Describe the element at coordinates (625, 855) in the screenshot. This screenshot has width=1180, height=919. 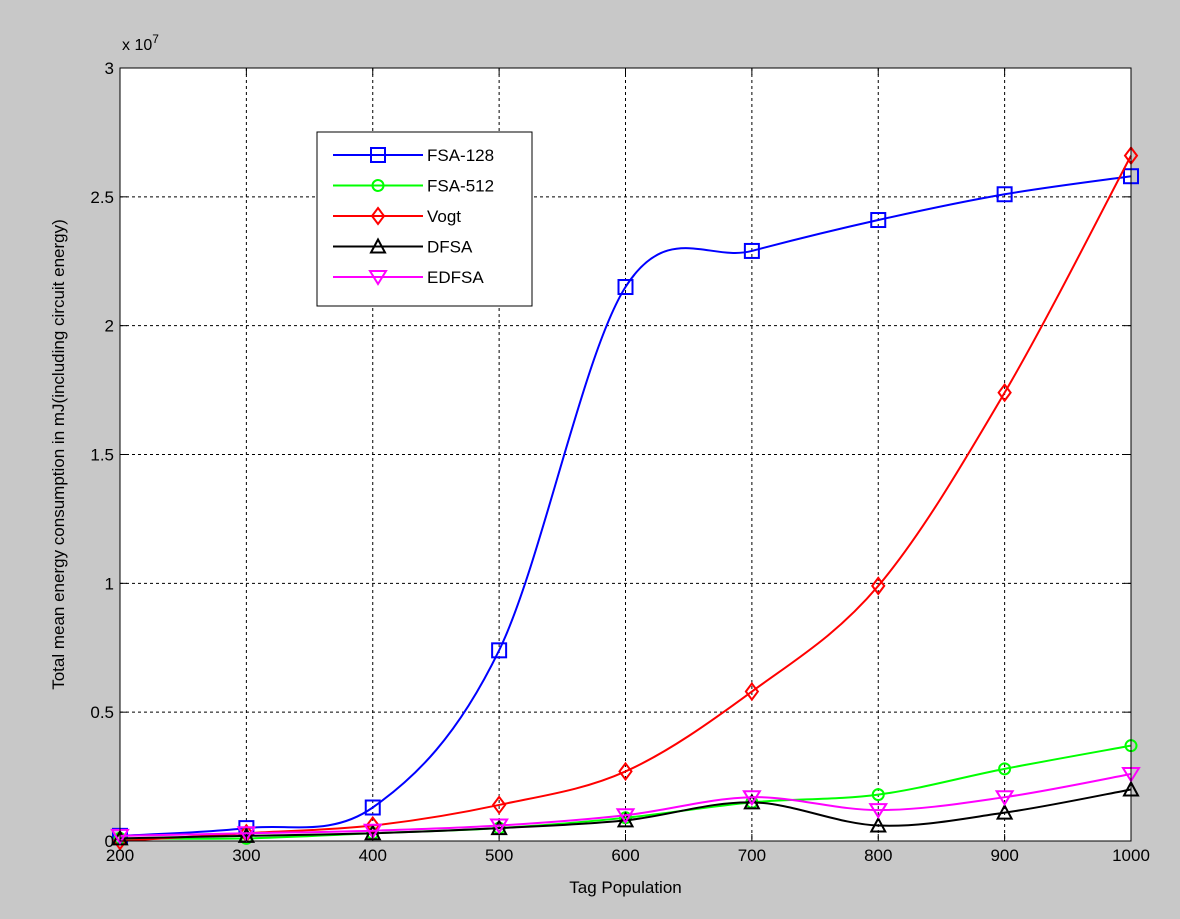
I see `x-tick-label: 600` at that location.